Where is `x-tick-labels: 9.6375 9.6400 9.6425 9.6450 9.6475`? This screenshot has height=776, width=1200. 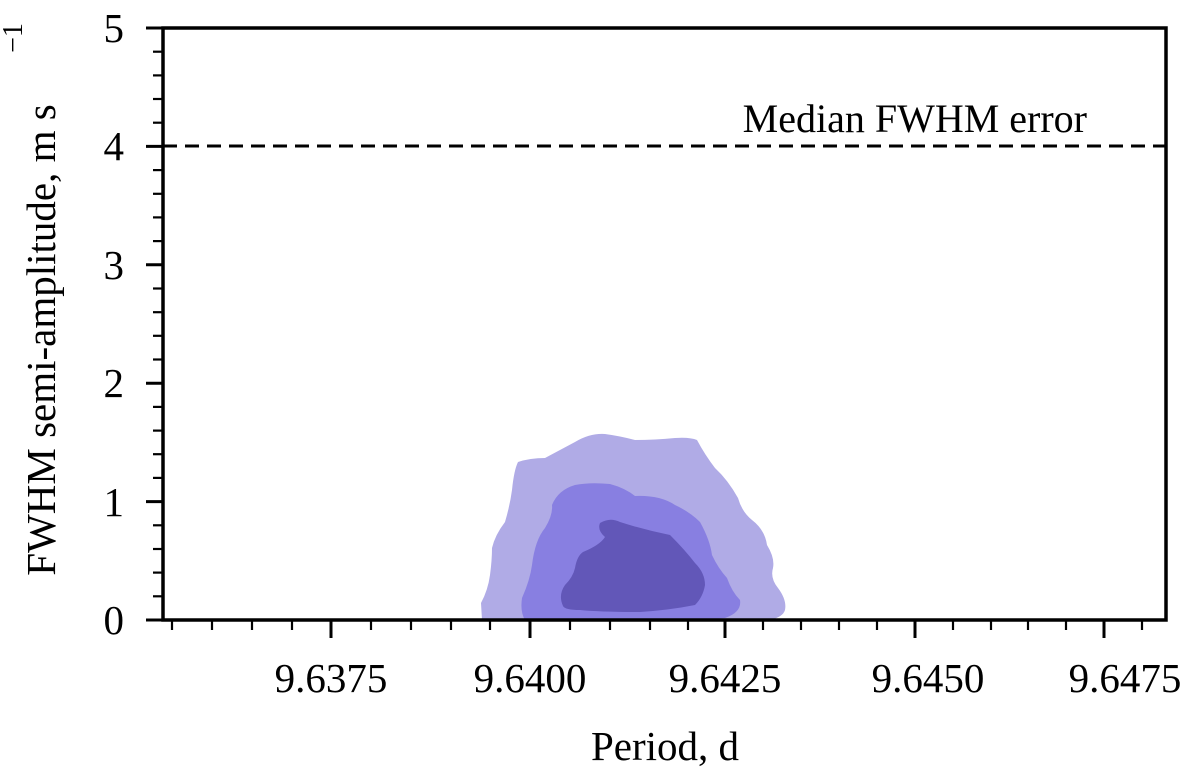
x-tick-labels: 9.6375 9.6400 9.6425 9.6450 9.6475 is located at coordinates (728, 678).